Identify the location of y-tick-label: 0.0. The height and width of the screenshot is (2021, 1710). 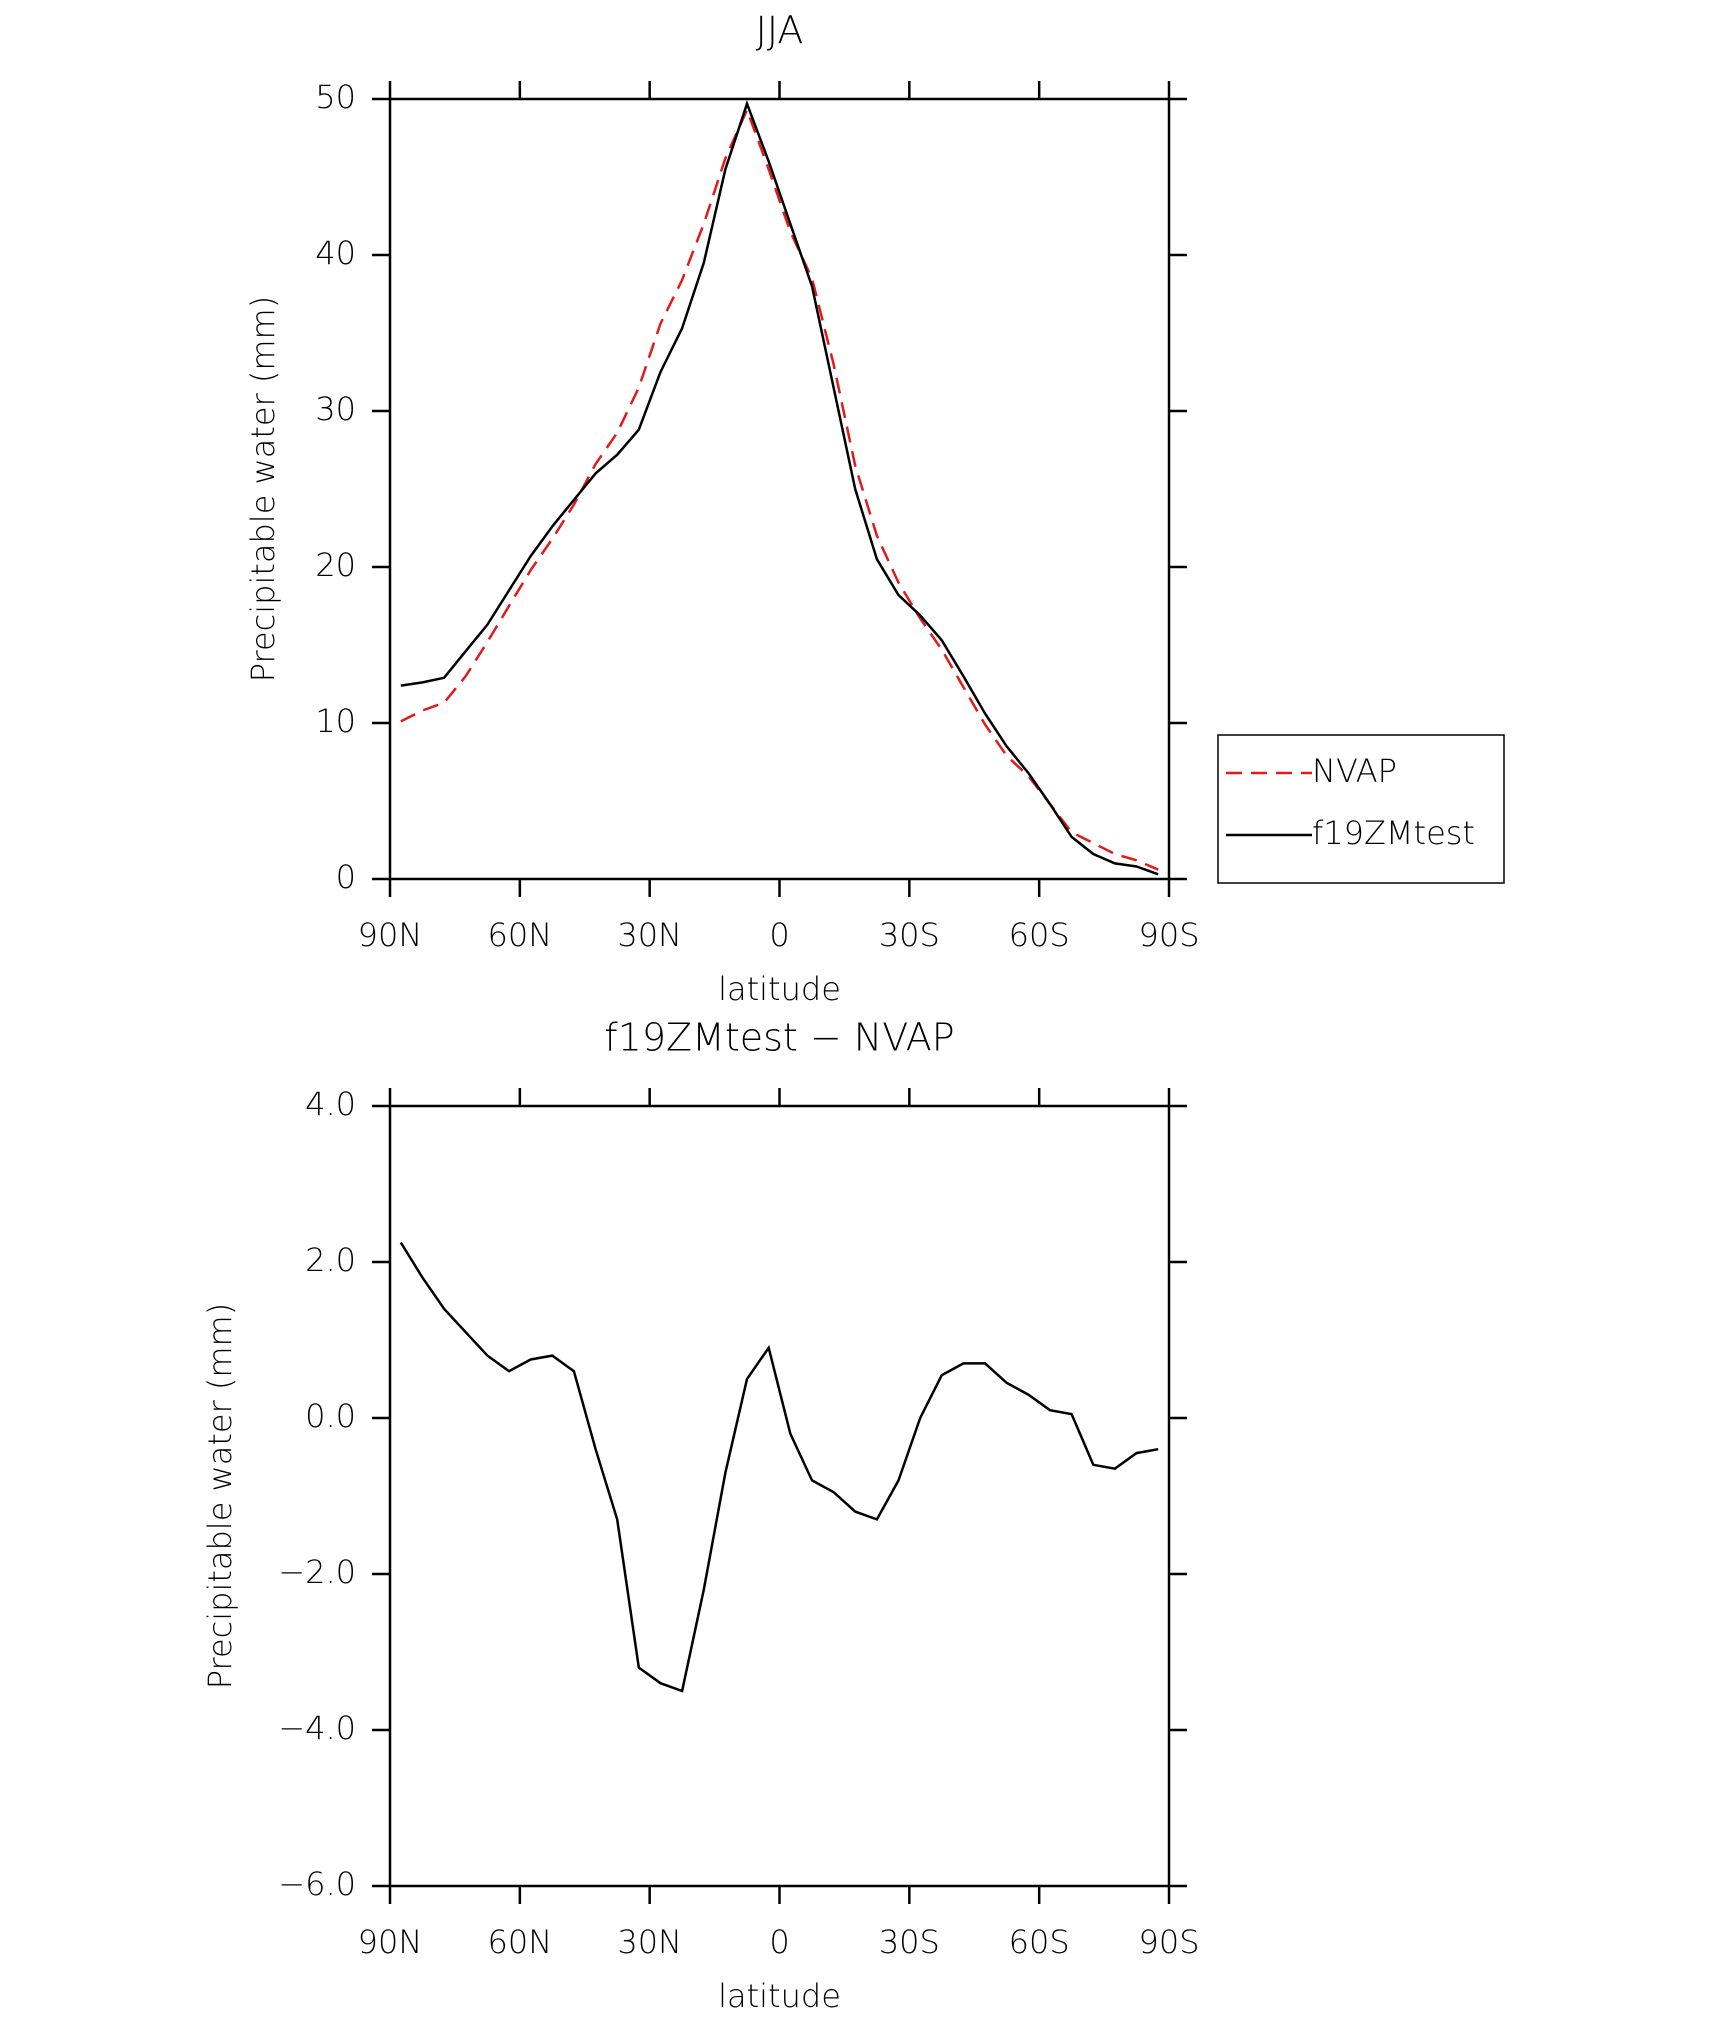
(330, 1416).